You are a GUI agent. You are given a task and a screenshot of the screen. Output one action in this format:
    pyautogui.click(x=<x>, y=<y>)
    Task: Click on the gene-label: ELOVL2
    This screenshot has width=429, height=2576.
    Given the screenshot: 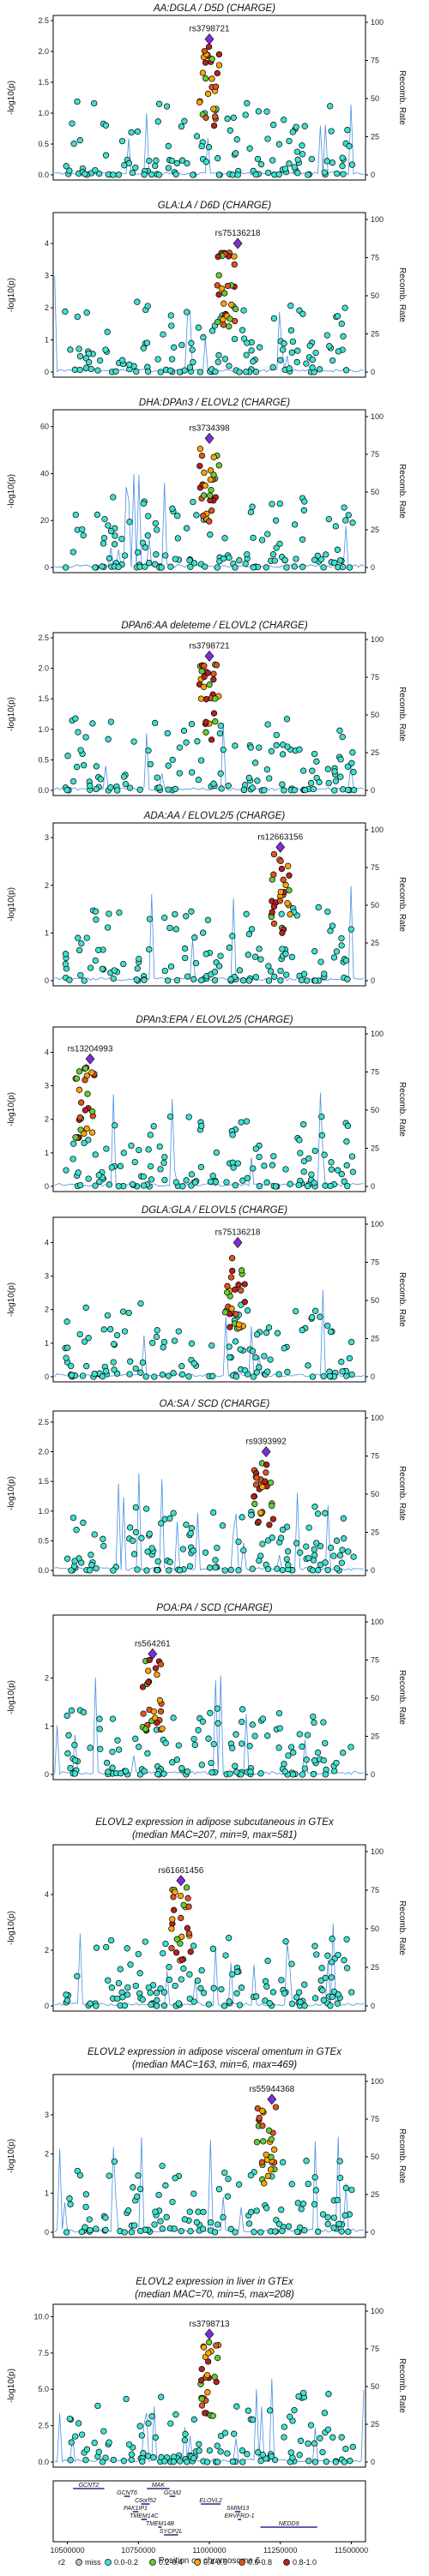 What is the action you would take?
    pyautogui.click(x=210, y=2501)
    